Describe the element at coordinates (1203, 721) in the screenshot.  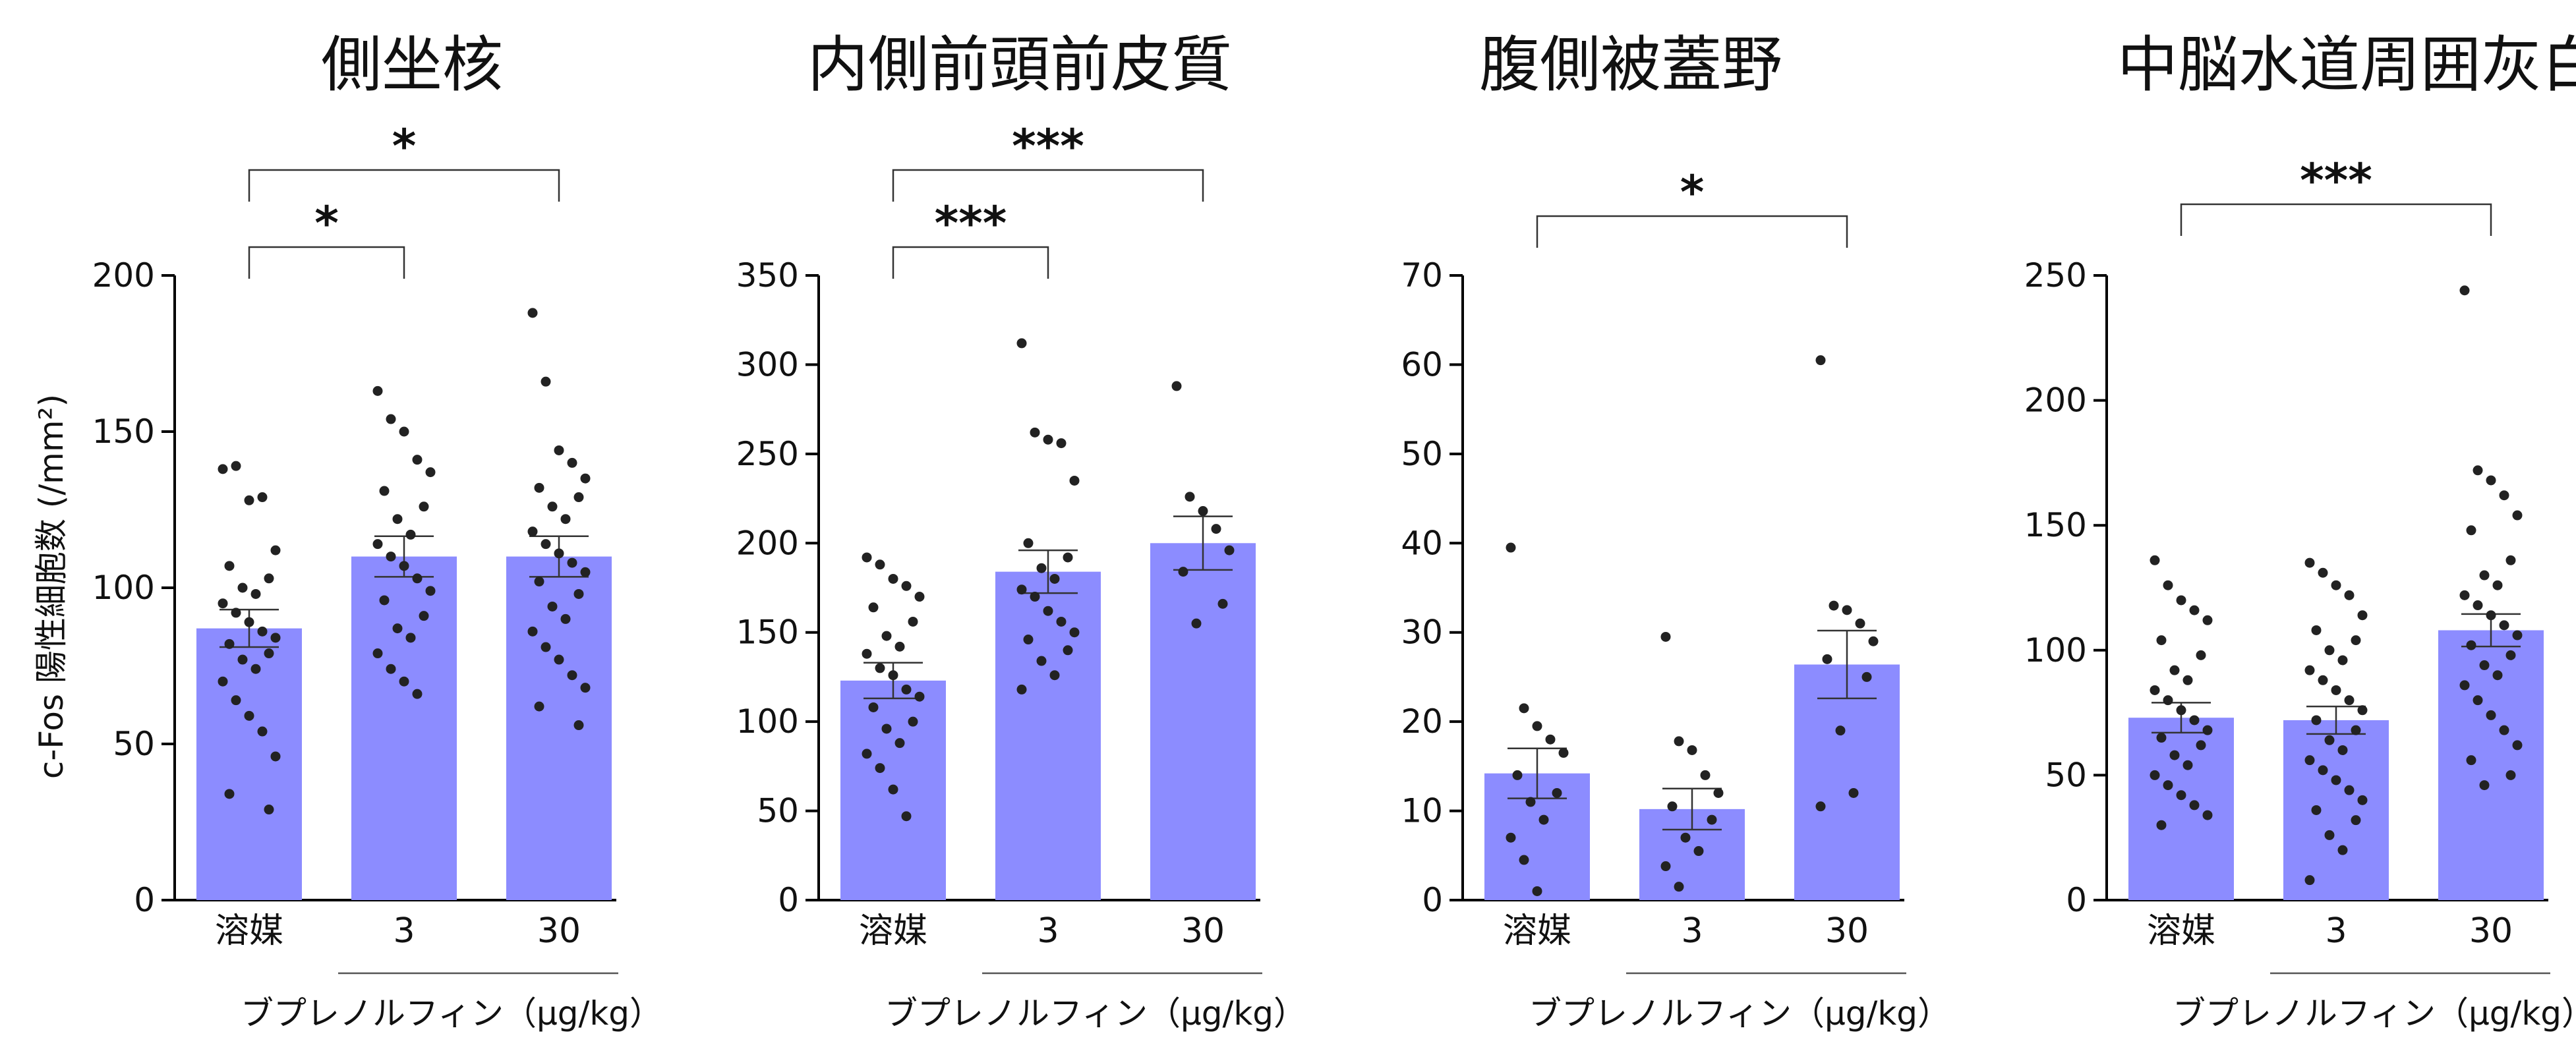
I see `bar` at that location.